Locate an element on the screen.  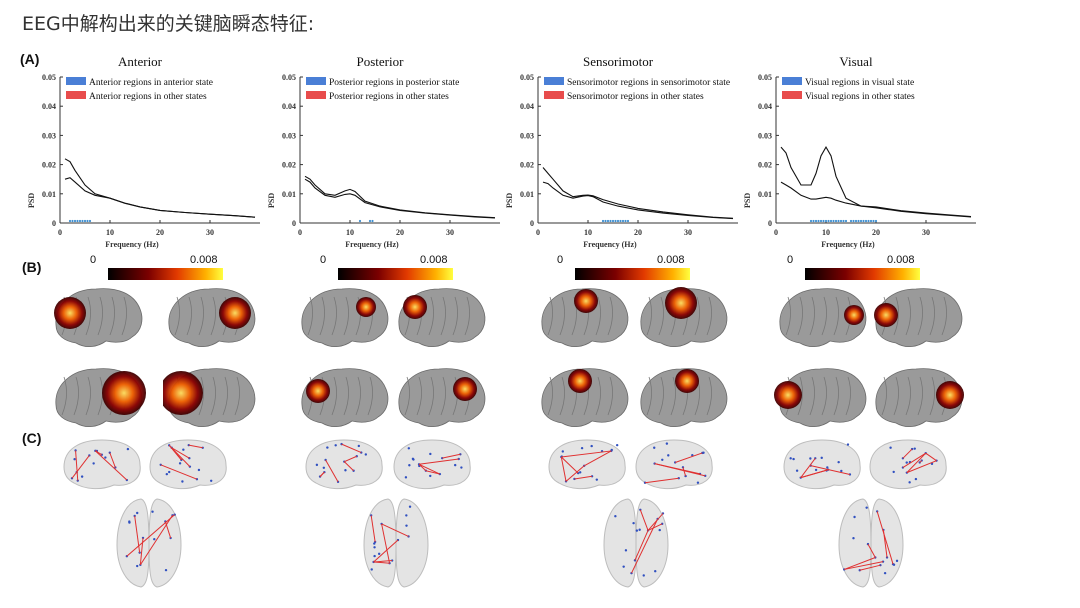
brain-surface is located at coordinates (345, 317).